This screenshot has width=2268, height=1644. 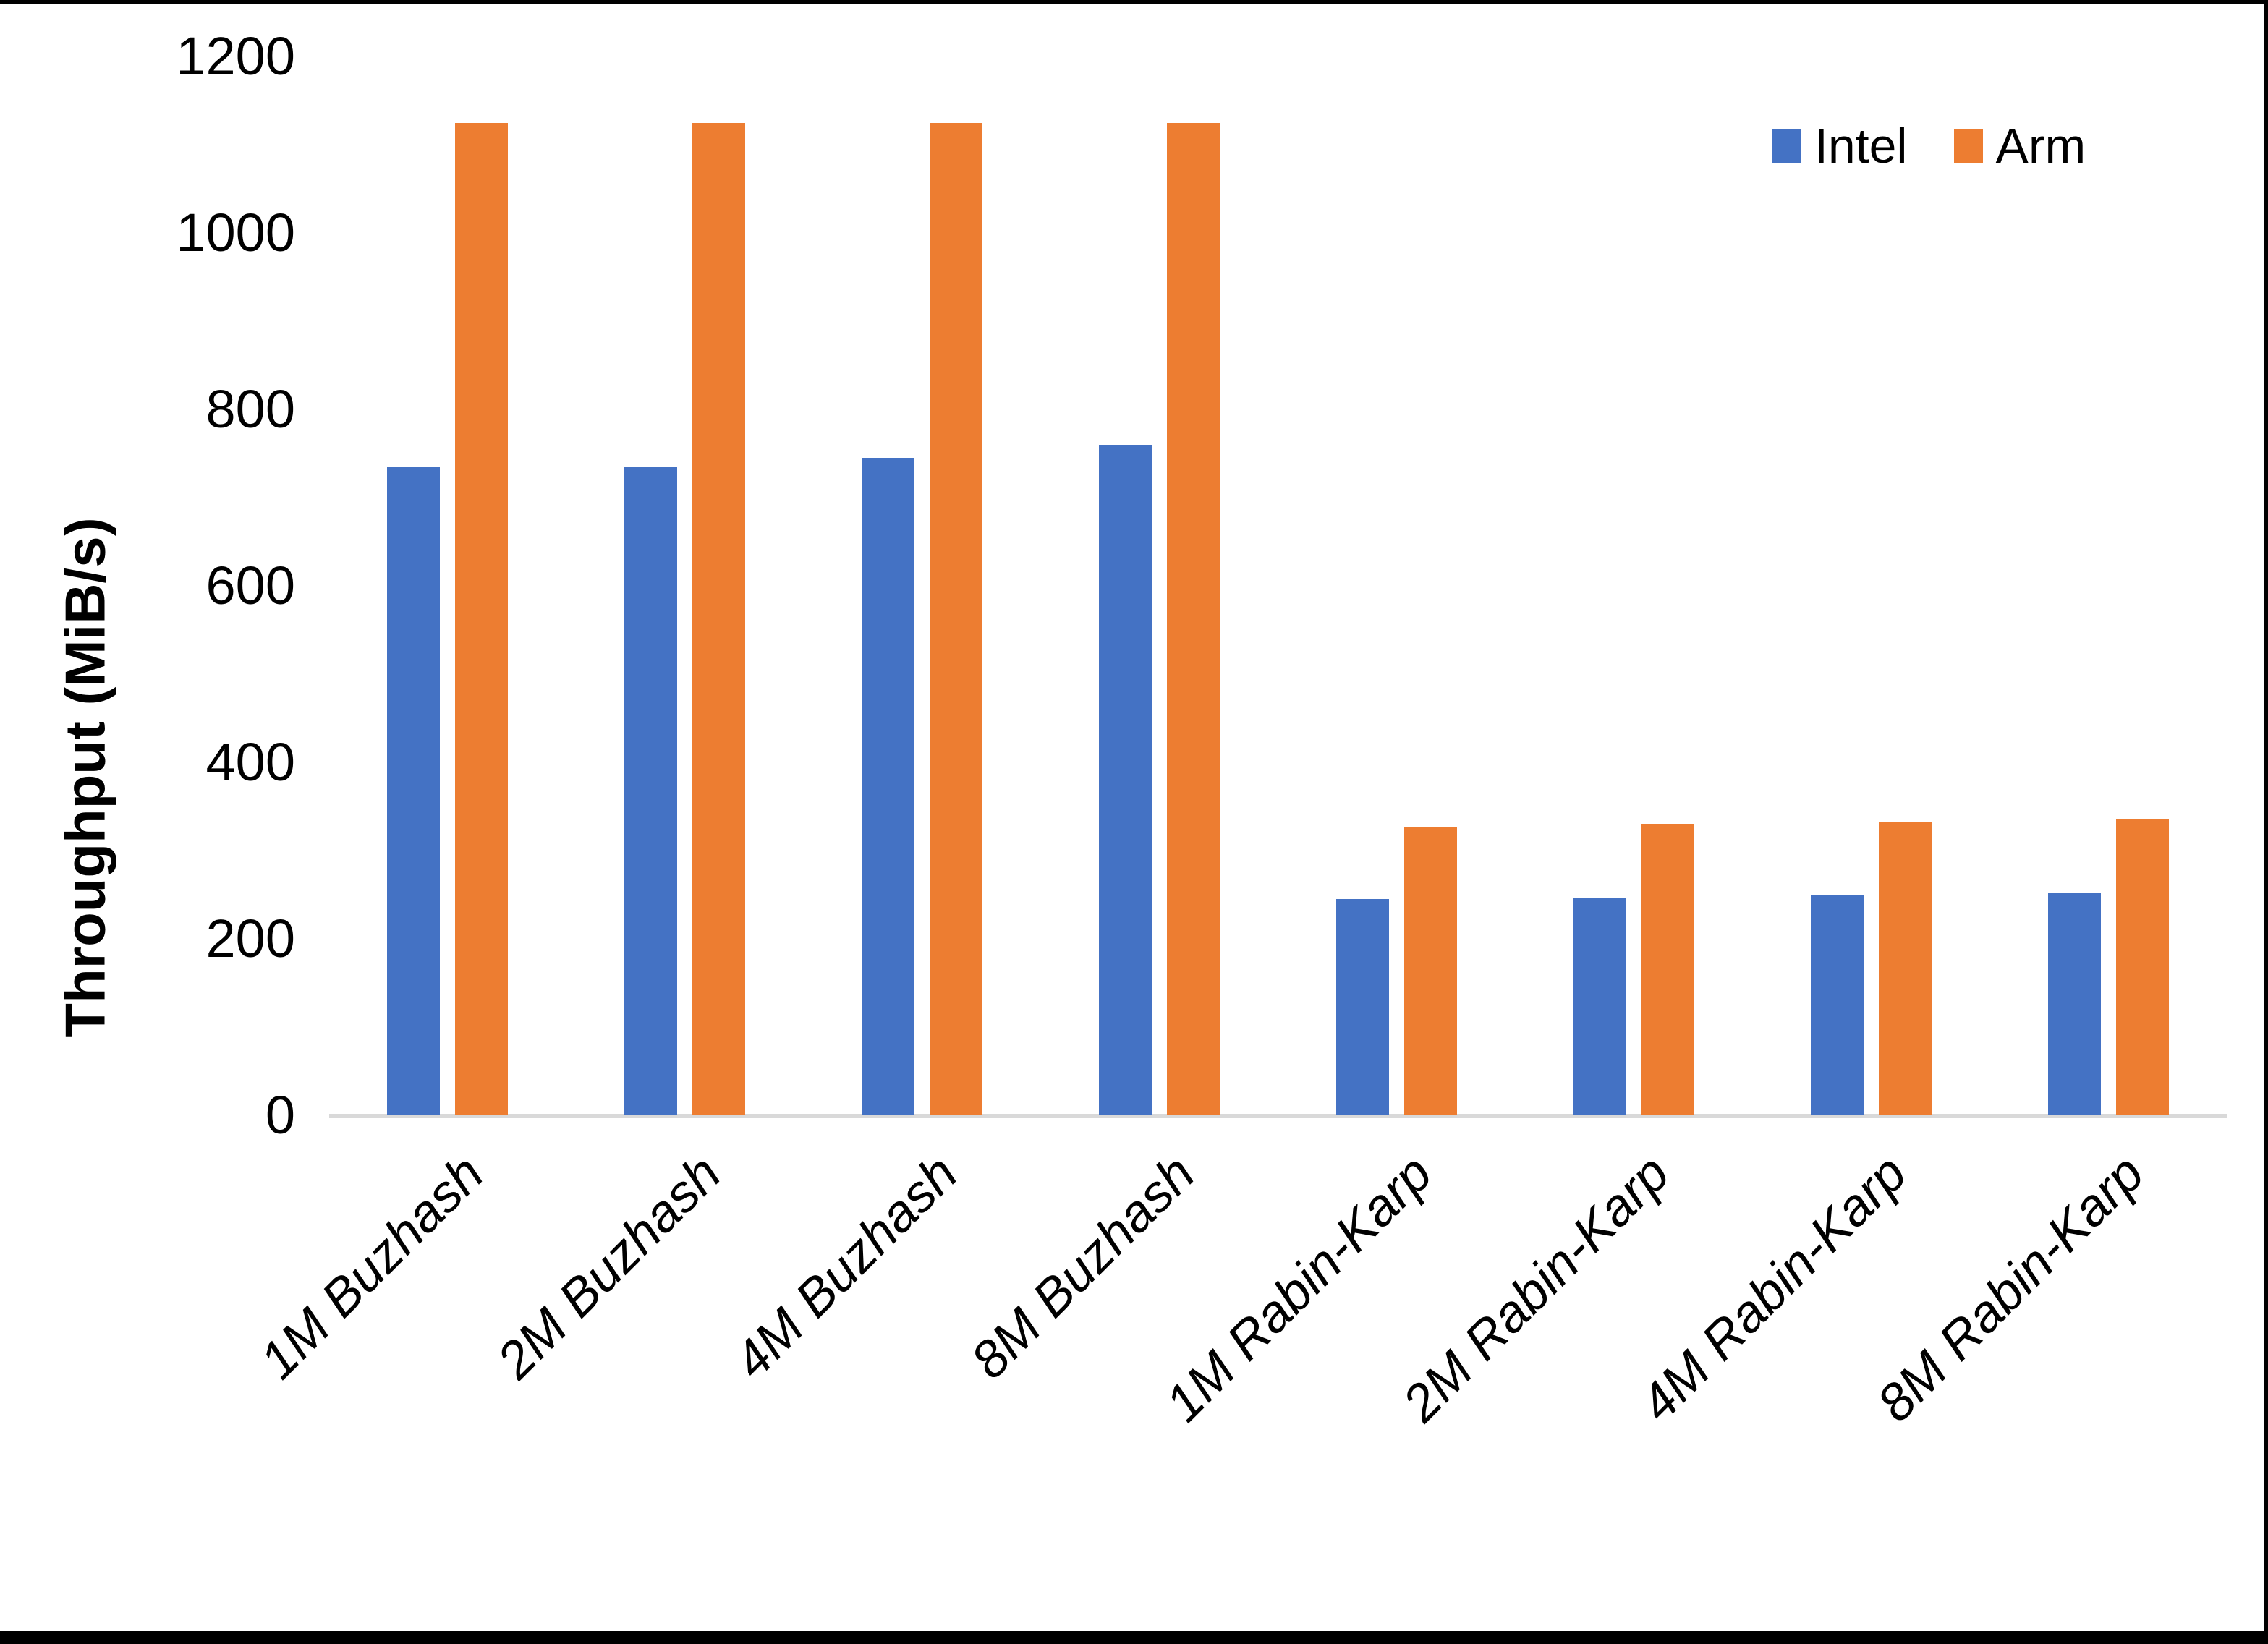 What do you see at coordinates (1837, 1005) in the screenshot?
I see `bar-intel-4m-rabin-karp` at bounding box center [1837, 1005].